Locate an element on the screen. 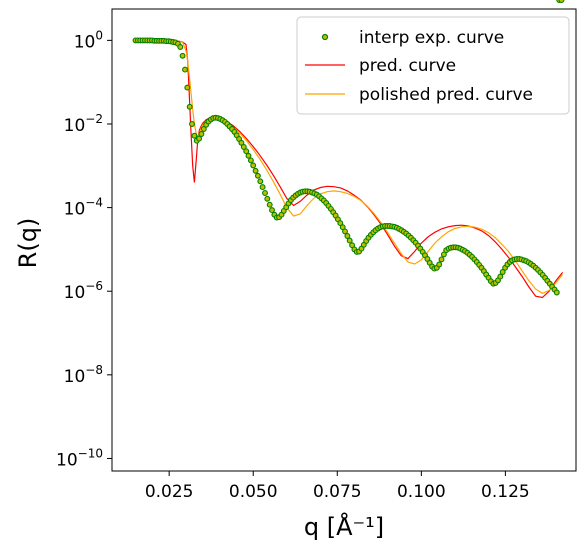 The image size is (586, 554). y-tick-label: 10⁻¹⁰ is located at coordinates (79, 458).